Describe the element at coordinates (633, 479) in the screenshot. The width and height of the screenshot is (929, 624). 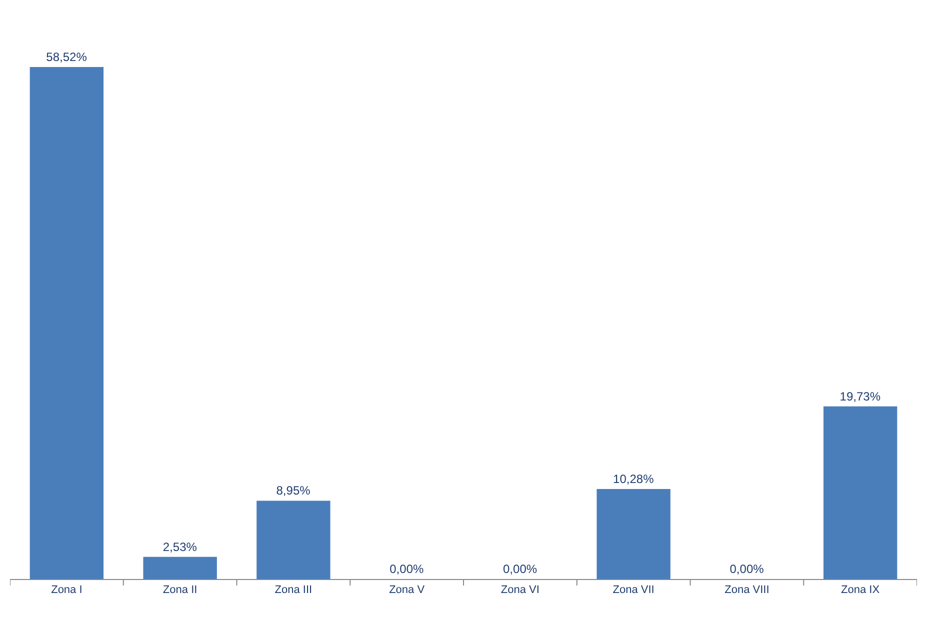
I see `data-label: 10,28%` at that location.